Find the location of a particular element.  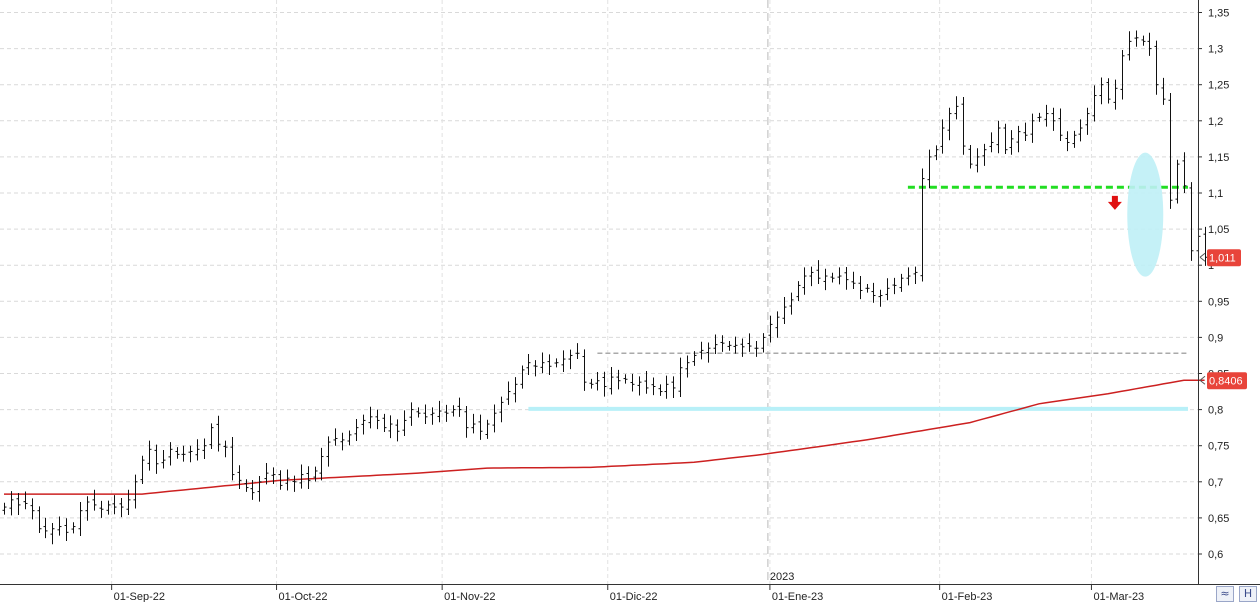

x-tick-label: 01-Ene-23 is located at coordinates (797, 596).